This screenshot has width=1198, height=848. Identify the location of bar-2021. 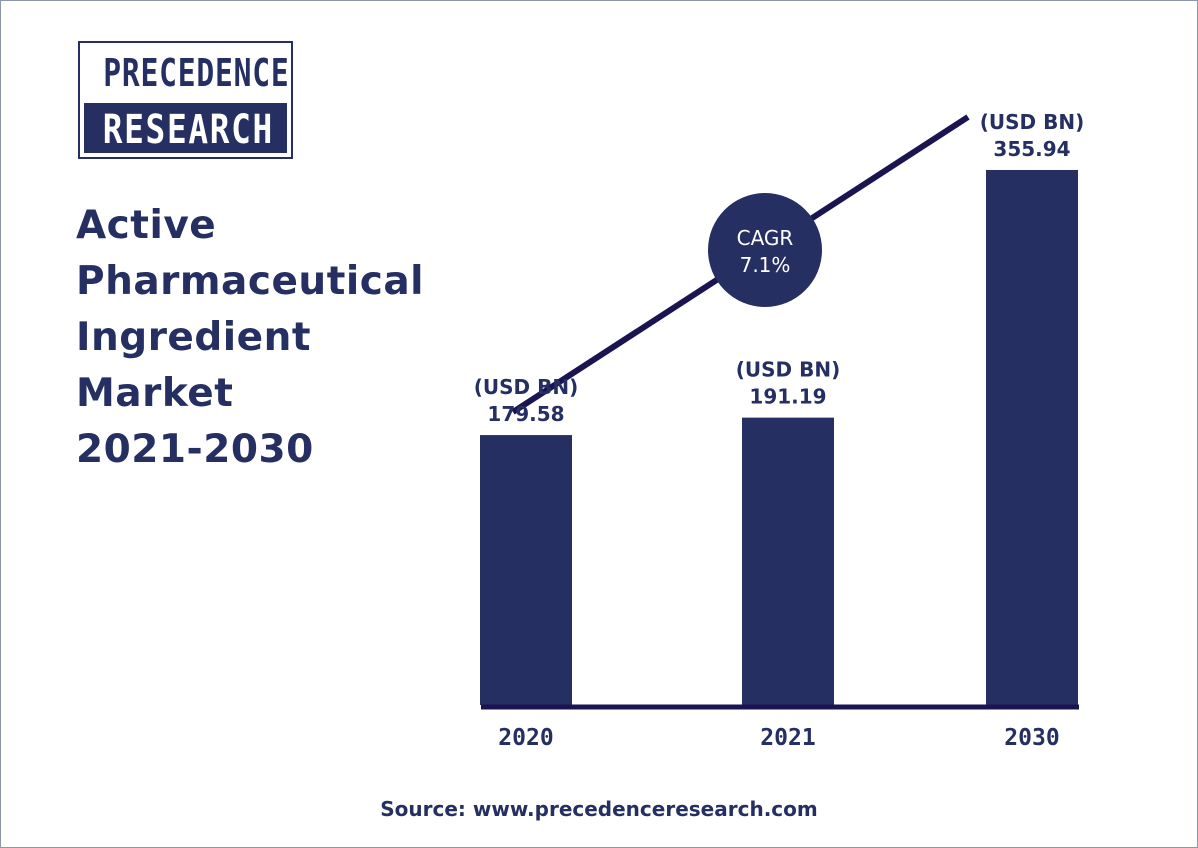
(788, 561).